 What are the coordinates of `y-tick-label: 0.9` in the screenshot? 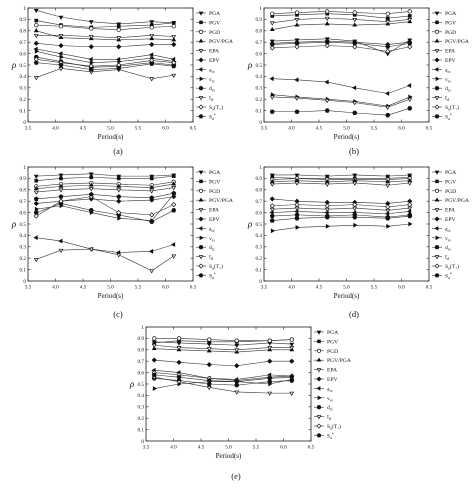 It's located at (141, 339).